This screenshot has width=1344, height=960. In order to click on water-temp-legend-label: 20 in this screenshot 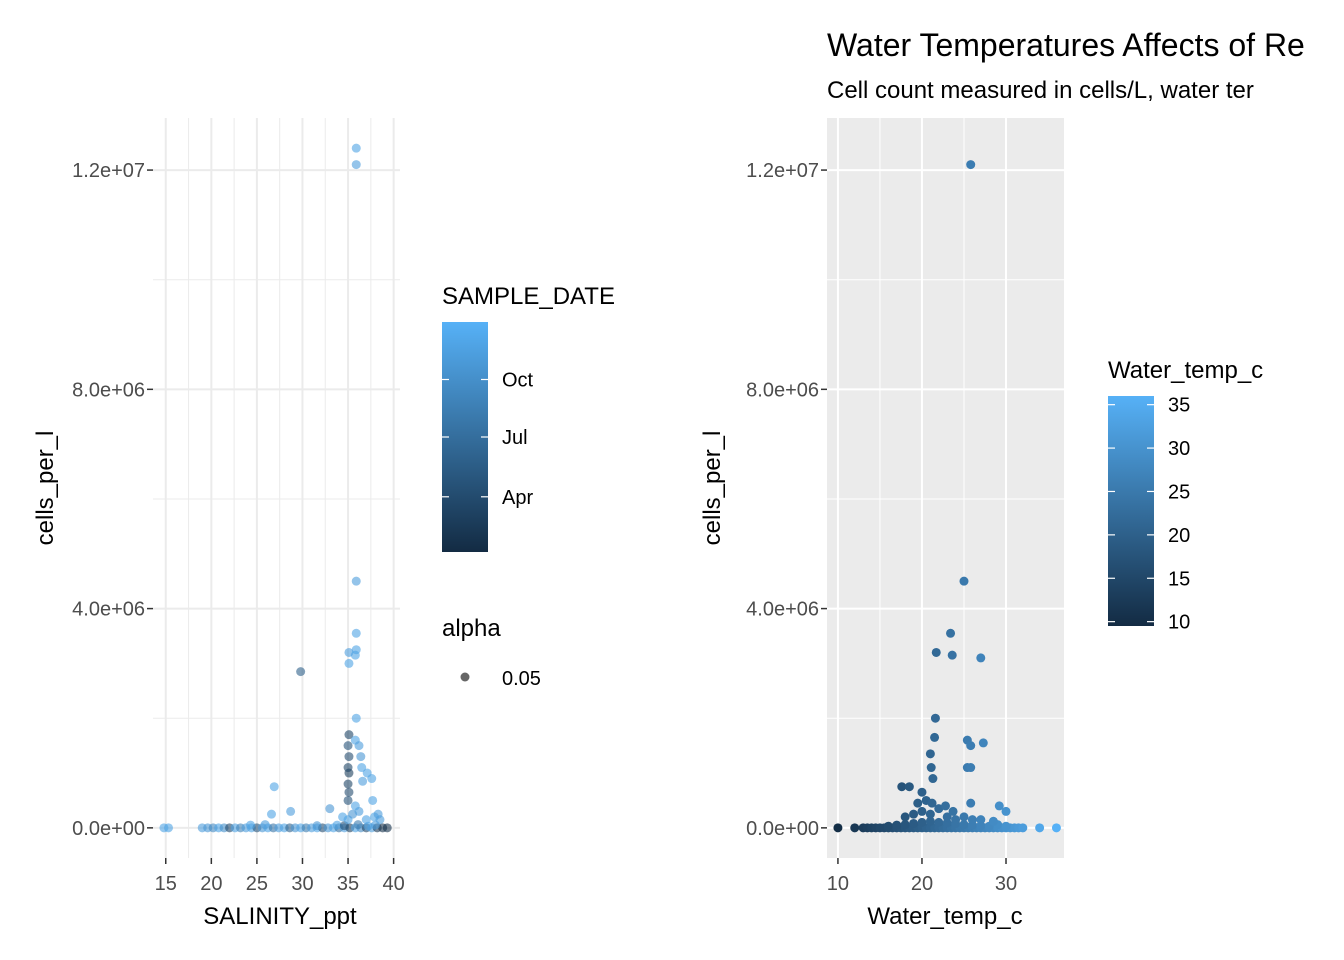, I will do `click(1179, 536)`.